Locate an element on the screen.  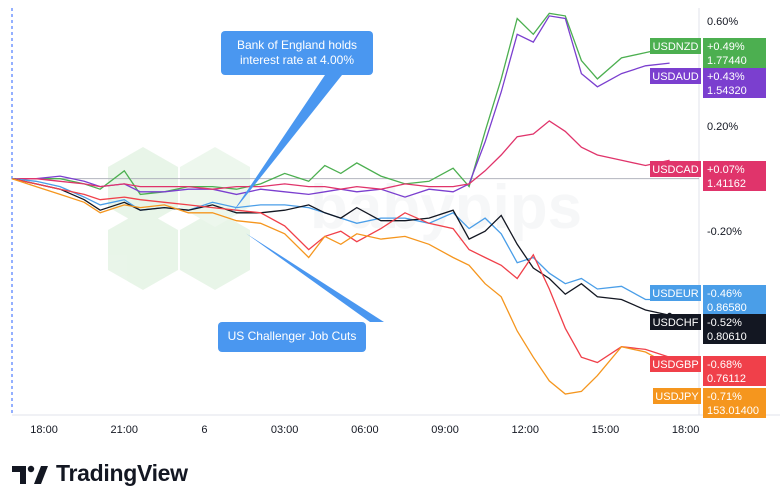
series-label-usdnzd: USDNZD +0.49% 1.77440 is located at coordinates (708, 53).